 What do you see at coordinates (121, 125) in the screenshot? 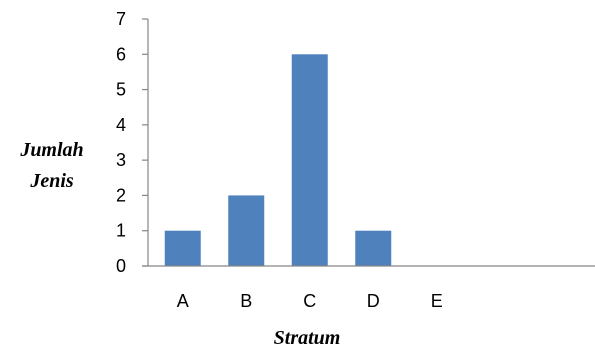
I see `y-tick-label: 4` at bounding box center [121, 125].